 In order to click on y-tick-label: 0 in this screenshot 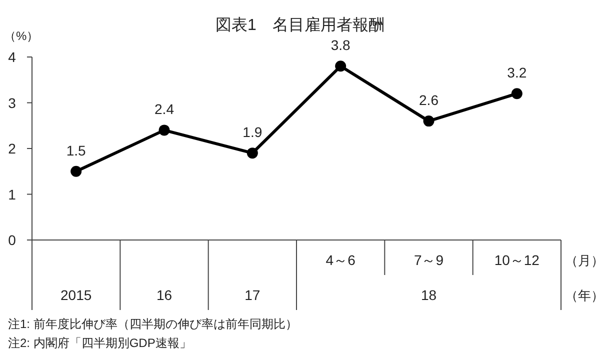, I will do `click(12, 240)`.